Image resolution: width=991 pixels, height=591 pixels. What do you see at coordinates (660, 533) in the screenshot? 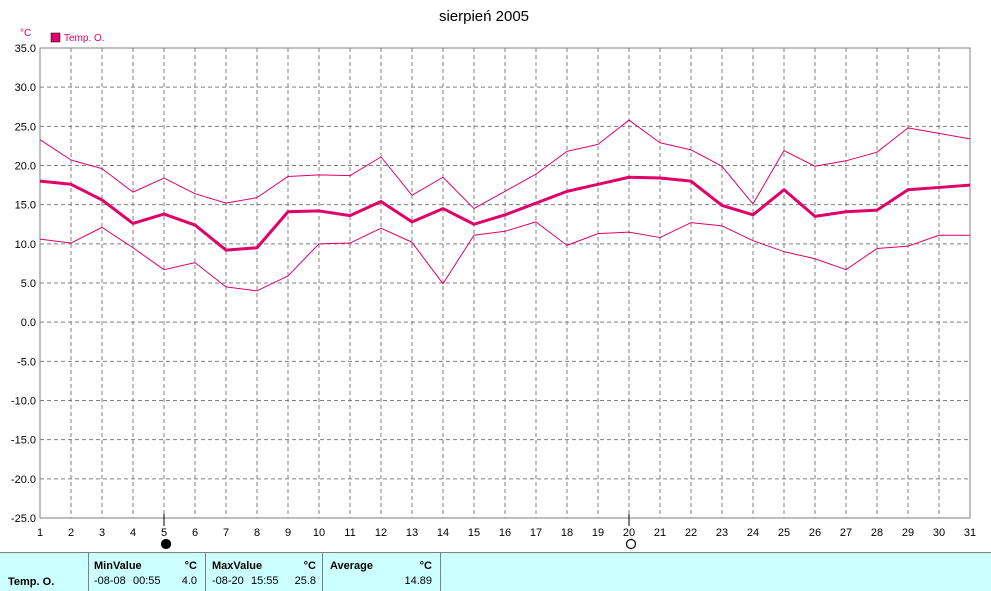
I see `x-tick-label: 21` at bounding box center [660, 533].